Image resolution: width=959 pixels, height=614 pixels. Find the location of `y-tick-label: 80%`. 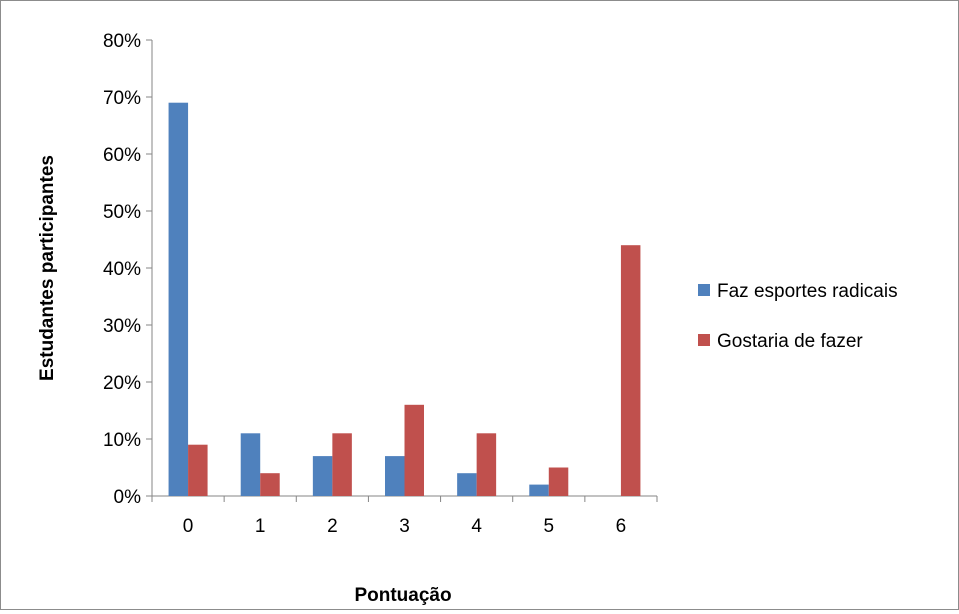

y-tick-label: 80% is located at coordinates (122, 41).